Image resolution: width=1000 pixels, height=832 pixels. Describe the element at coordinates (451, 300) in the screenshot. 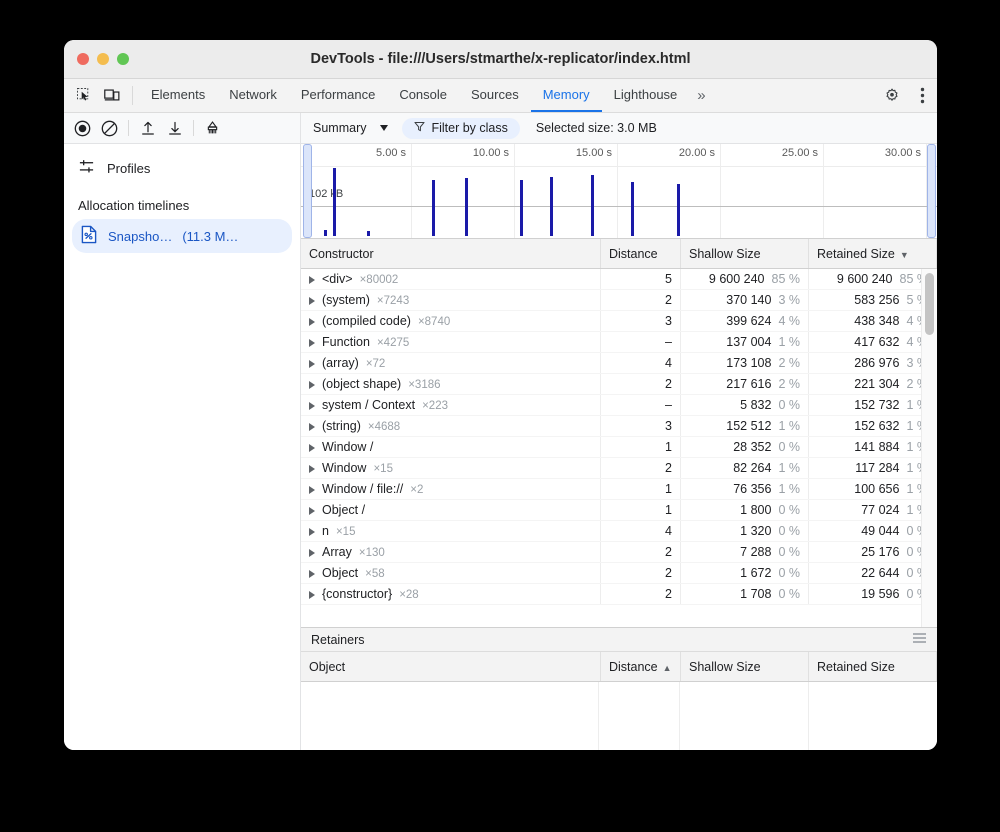

I see `cell-constructor: (system) ×7243` at that location.